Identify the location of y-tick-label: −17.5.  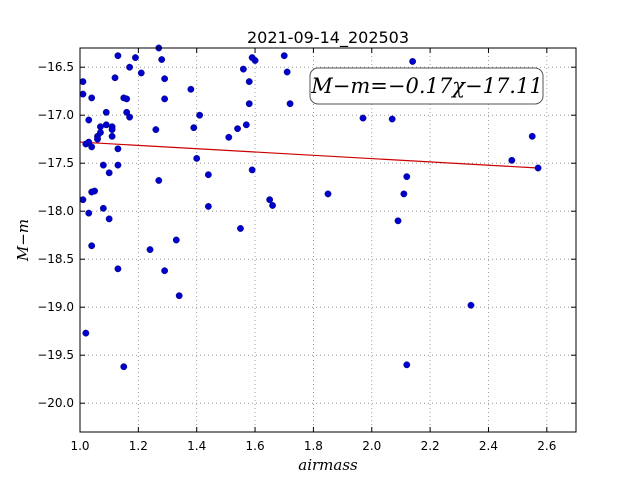
(55, 163).